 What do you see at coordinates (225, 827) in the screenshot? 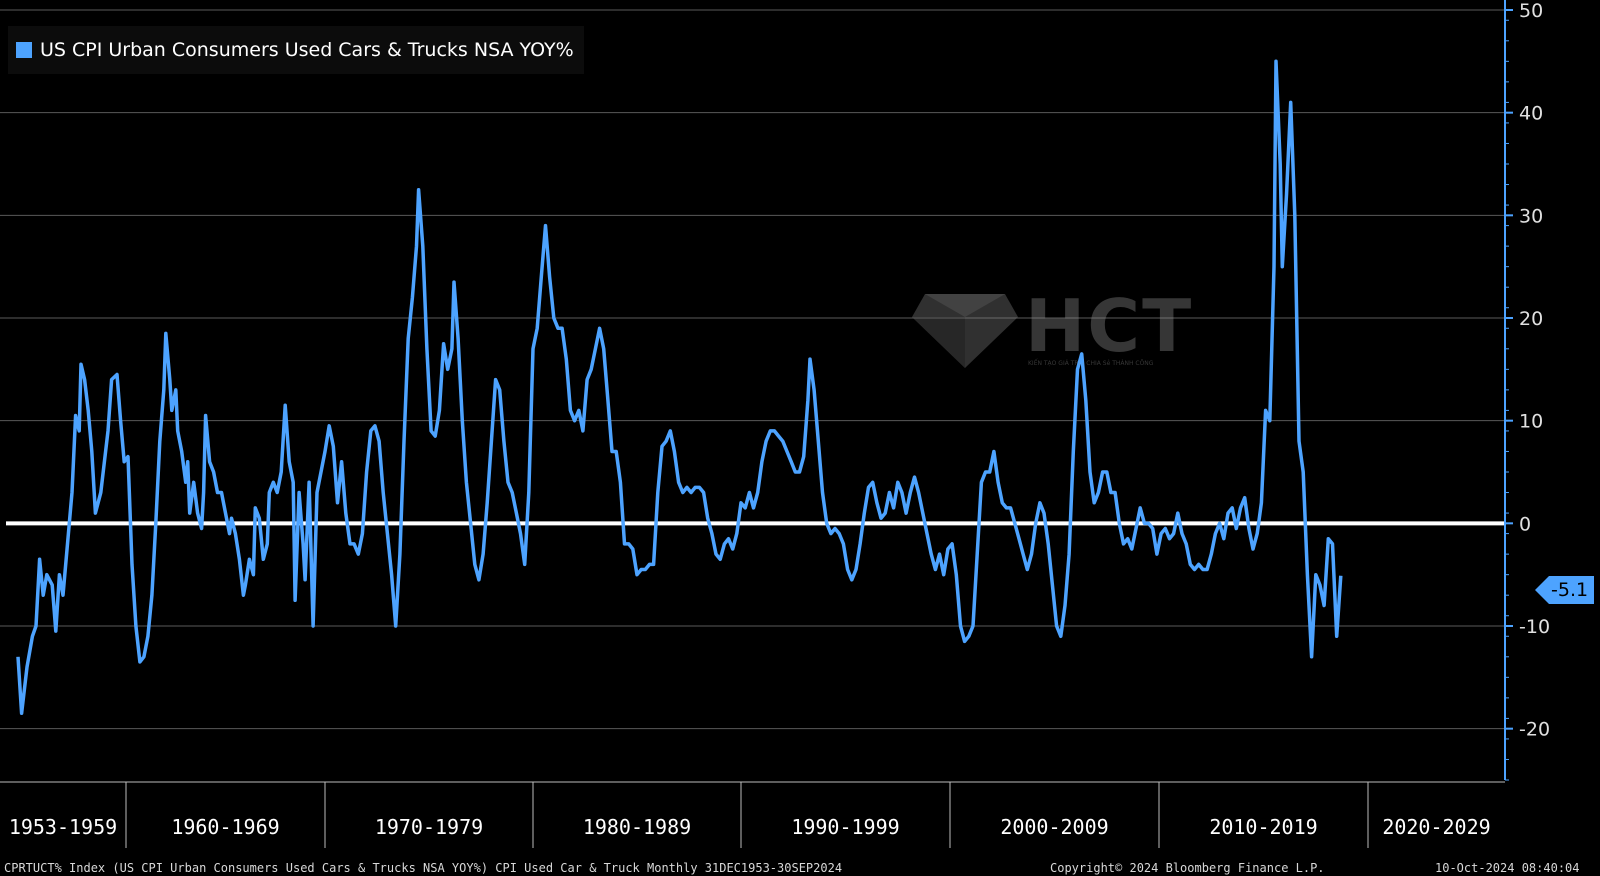
I see `x-tick-label: 1960-1969` at bounding box center [225, 827].